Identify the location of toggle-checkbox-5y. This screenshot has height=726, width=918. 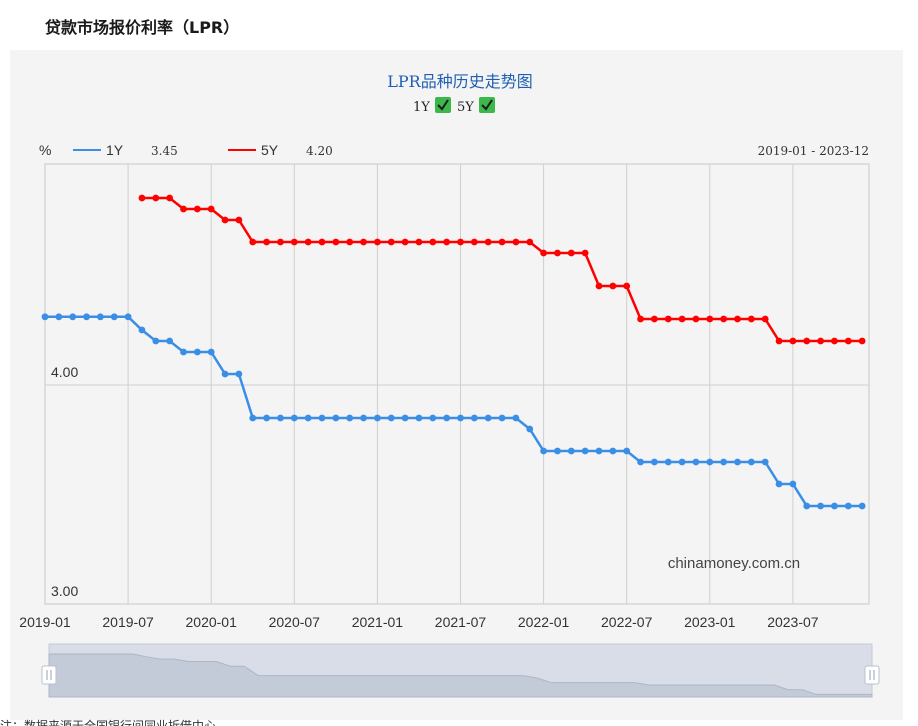
(487, 105).